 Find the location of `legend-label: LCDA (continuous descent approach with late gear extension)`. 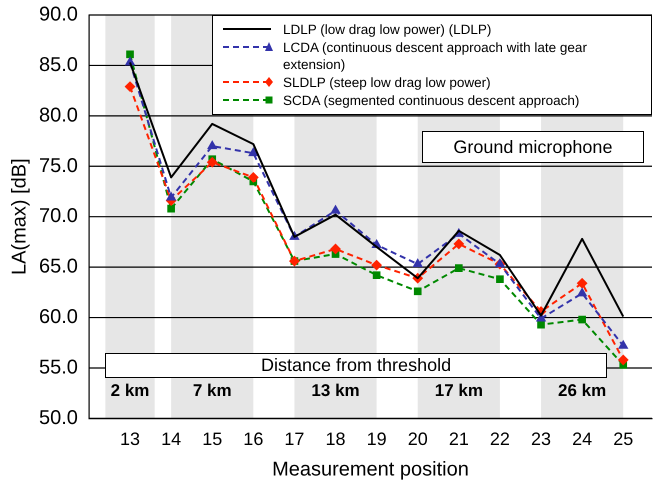

legend-label: LCDA (continuous descent approach with late gear extension) is located at coordinates (435, 56).